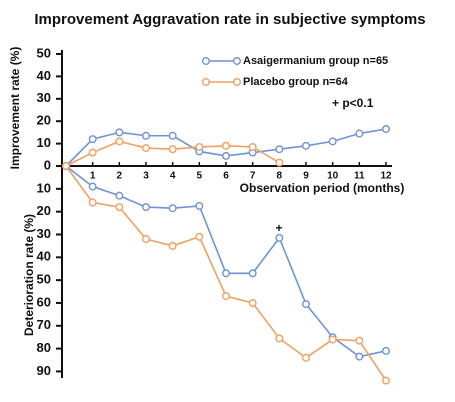 Image resolution: width=455 pixels, height=402 pixels. I want to click on y-axis-label: Deterioration rate (%), so click(29, 275).